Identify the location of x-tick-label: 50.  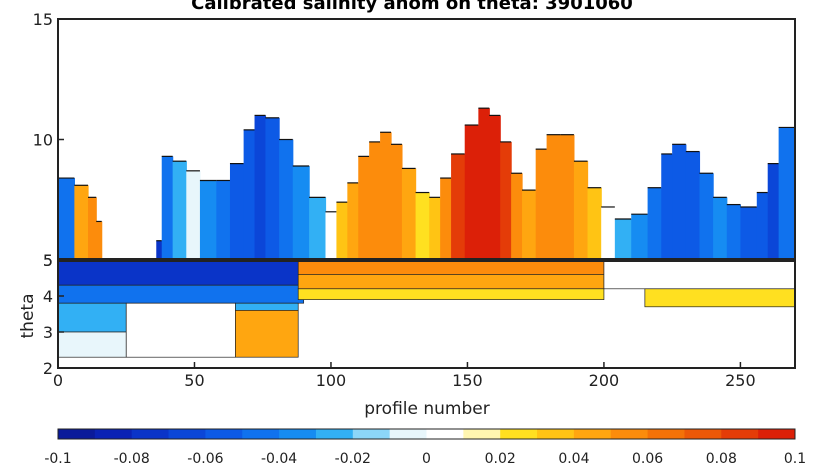
(194, 380).